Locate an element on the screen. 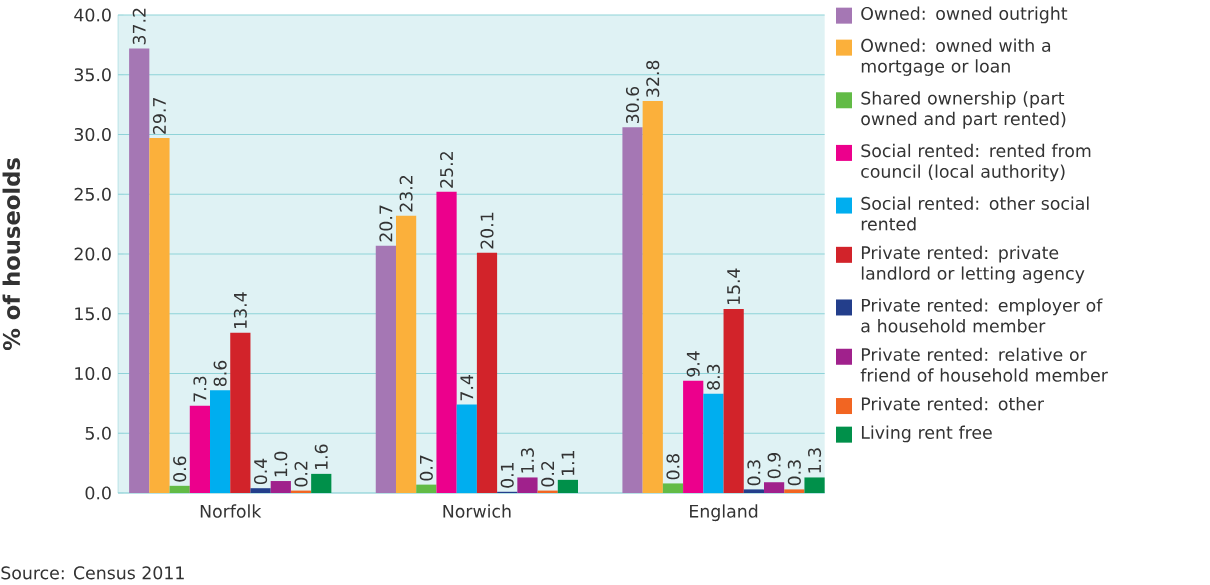 The height and width of the screenshot is (585, 1210). data-label: 32.8 is located at coordinates (653, 78).